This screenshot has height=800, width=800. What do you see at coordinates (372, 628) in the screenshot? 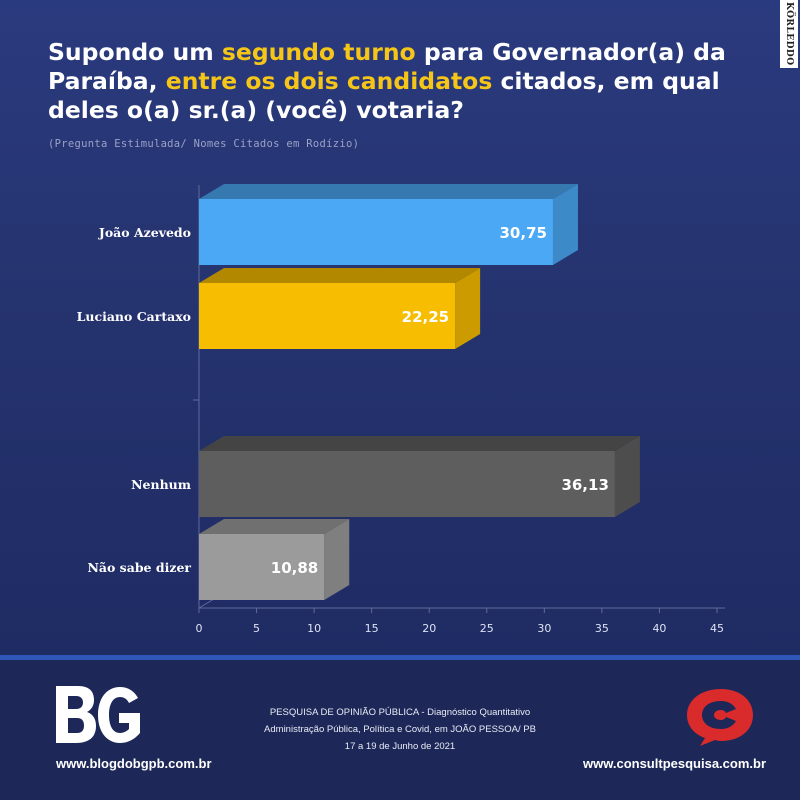
I see `x-tick-label: 15` at bounding box center [372, 628].